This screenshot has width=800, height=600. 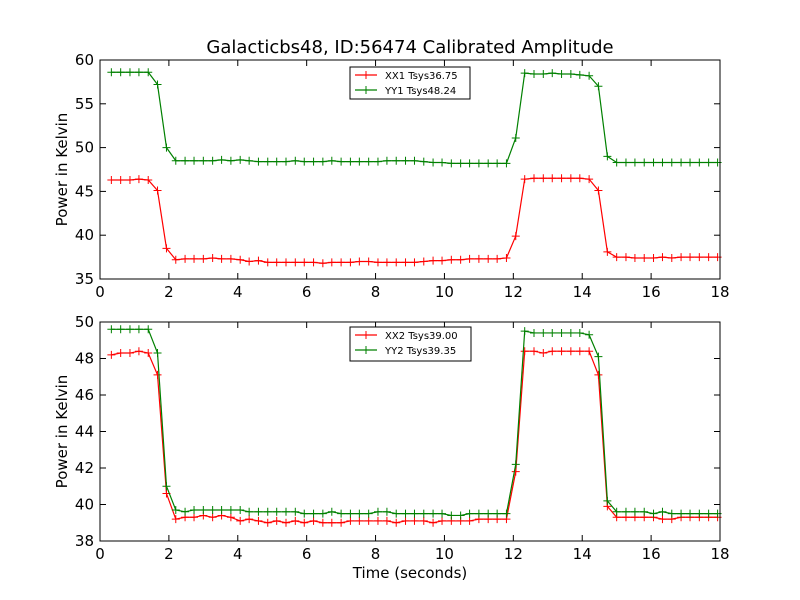 I want to click on y-tick-label: 40, so click(x=84, y=235).